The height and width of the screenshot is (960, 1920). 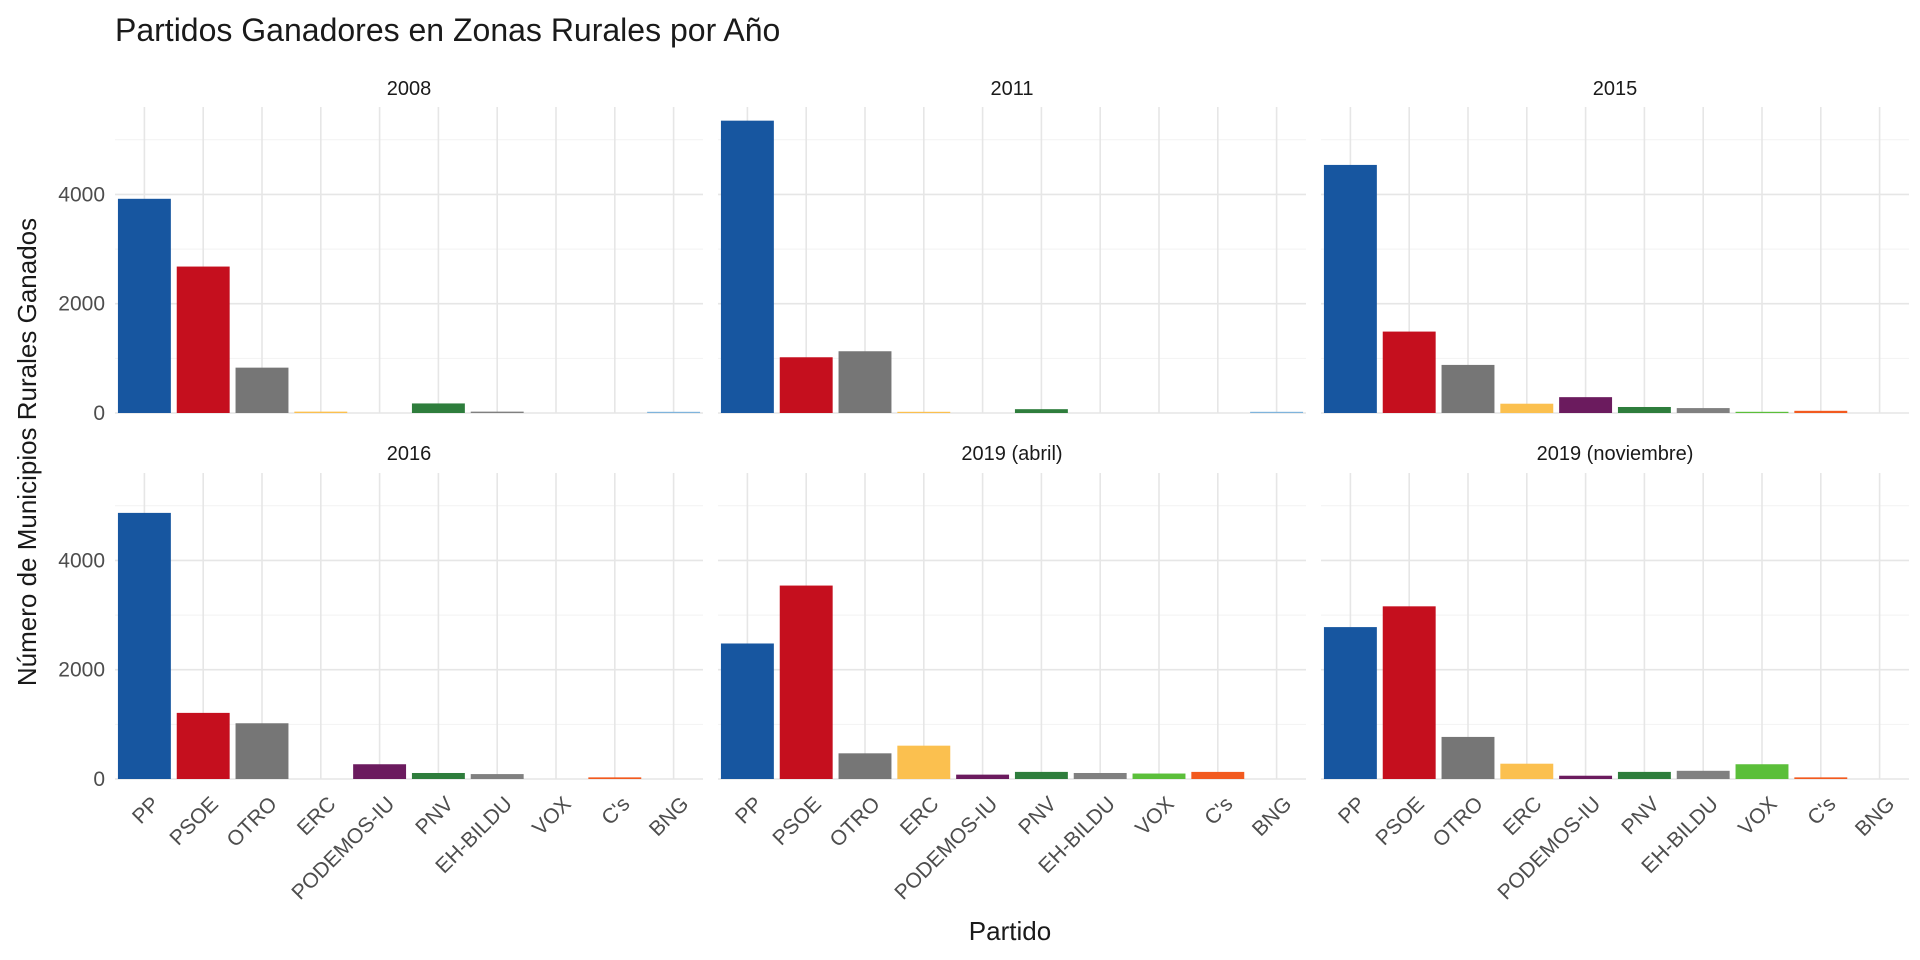 What do you see at coordinates (1615, 89) in the screenshot?
I see `facet-title: 2015` at bounding box center [1615, 89].